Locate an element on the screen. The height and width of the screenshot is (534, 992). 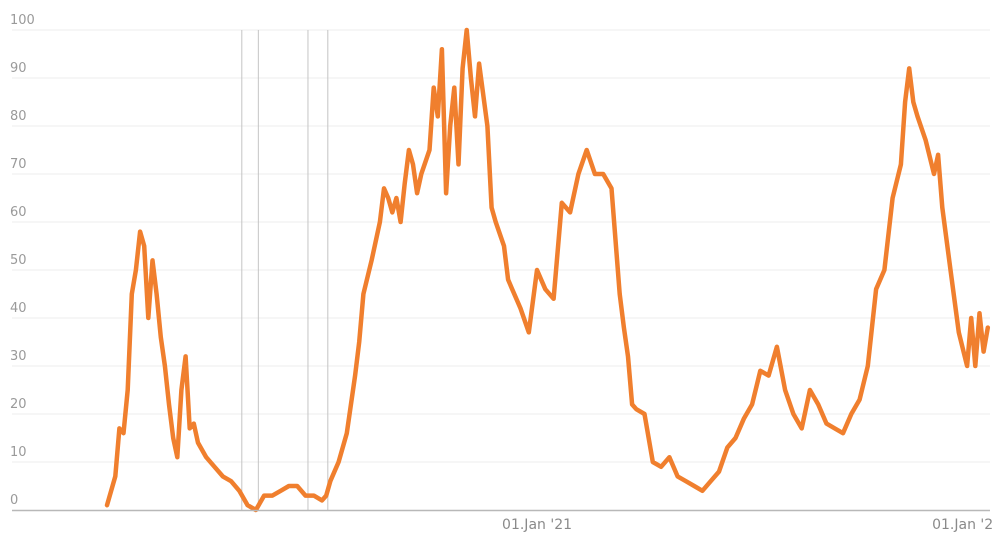
y-tick-label: 10 is located at coordinates (18, 452).